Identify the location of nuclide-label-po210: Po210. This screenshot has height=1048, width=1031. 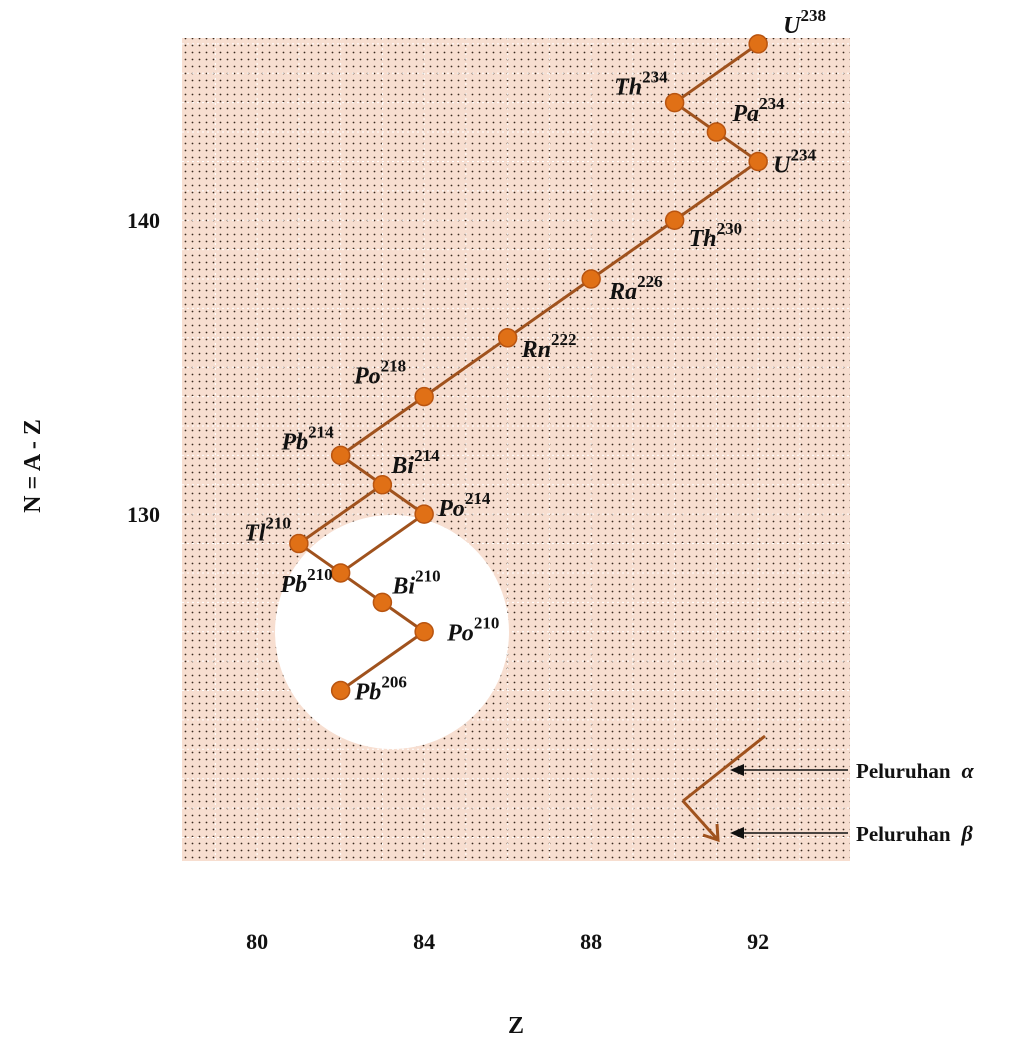
(472, 630).